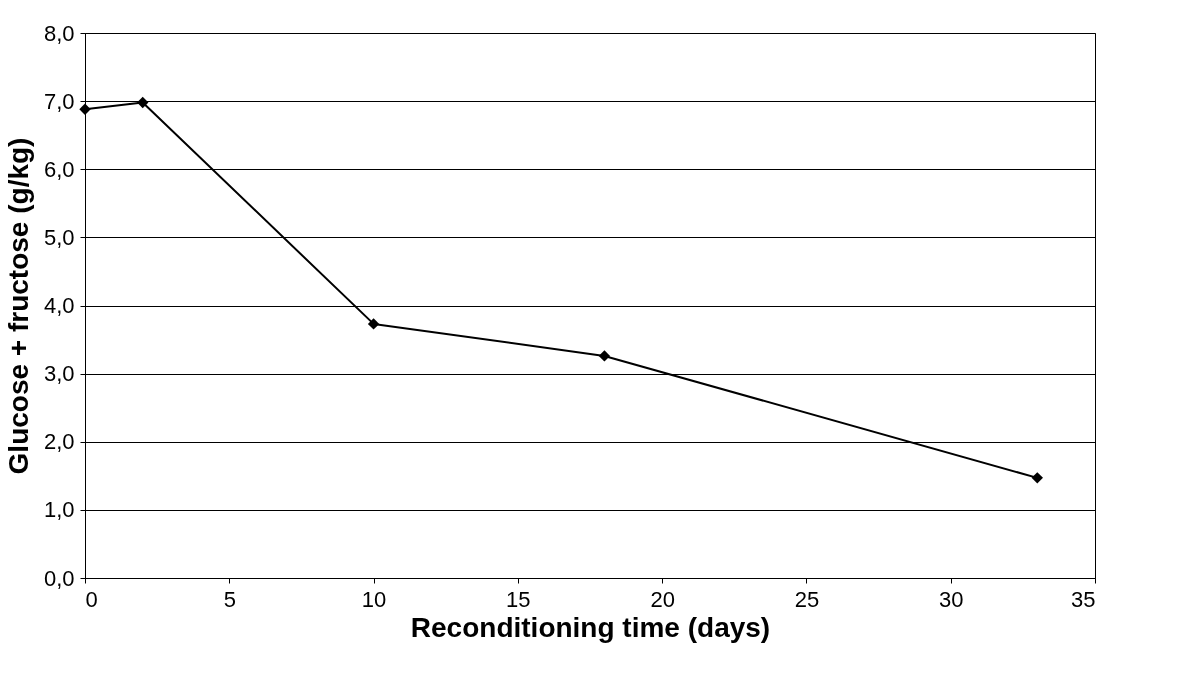 The width and height of the screenshot is (1188, 700). Describe the element at coordinates (1083, 599) in the screenshot. I see `x-tick-label: 35` at that location.